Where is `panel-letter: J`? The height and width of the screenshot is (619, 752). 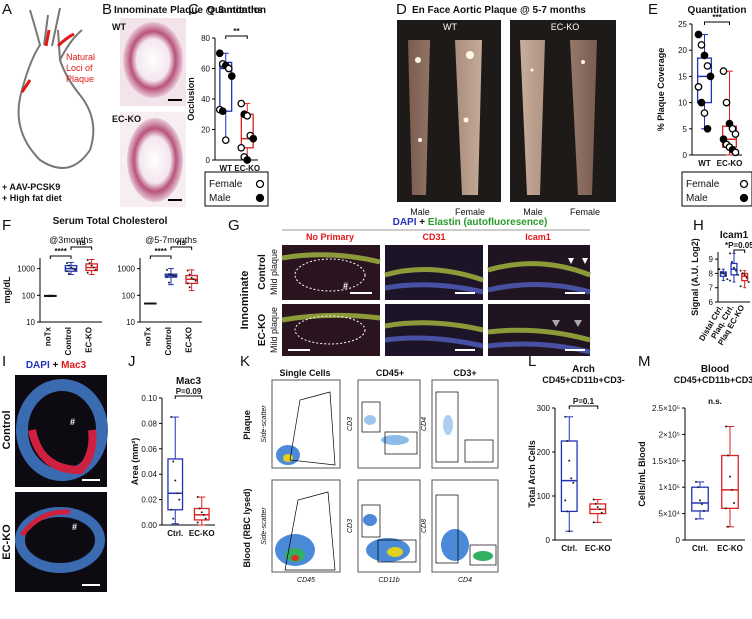 panel-letter: J is located at coordinates (132, 361).